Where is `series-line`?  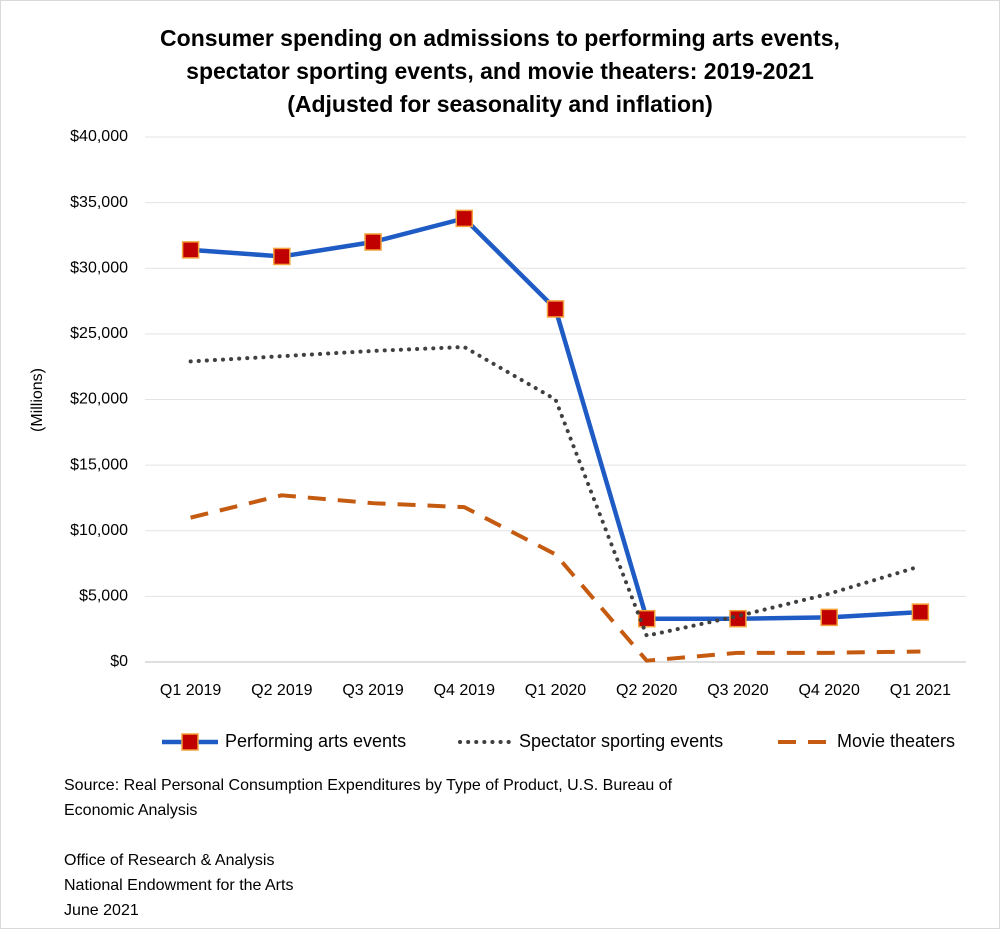
series-line is located at coordinates (555, 578).